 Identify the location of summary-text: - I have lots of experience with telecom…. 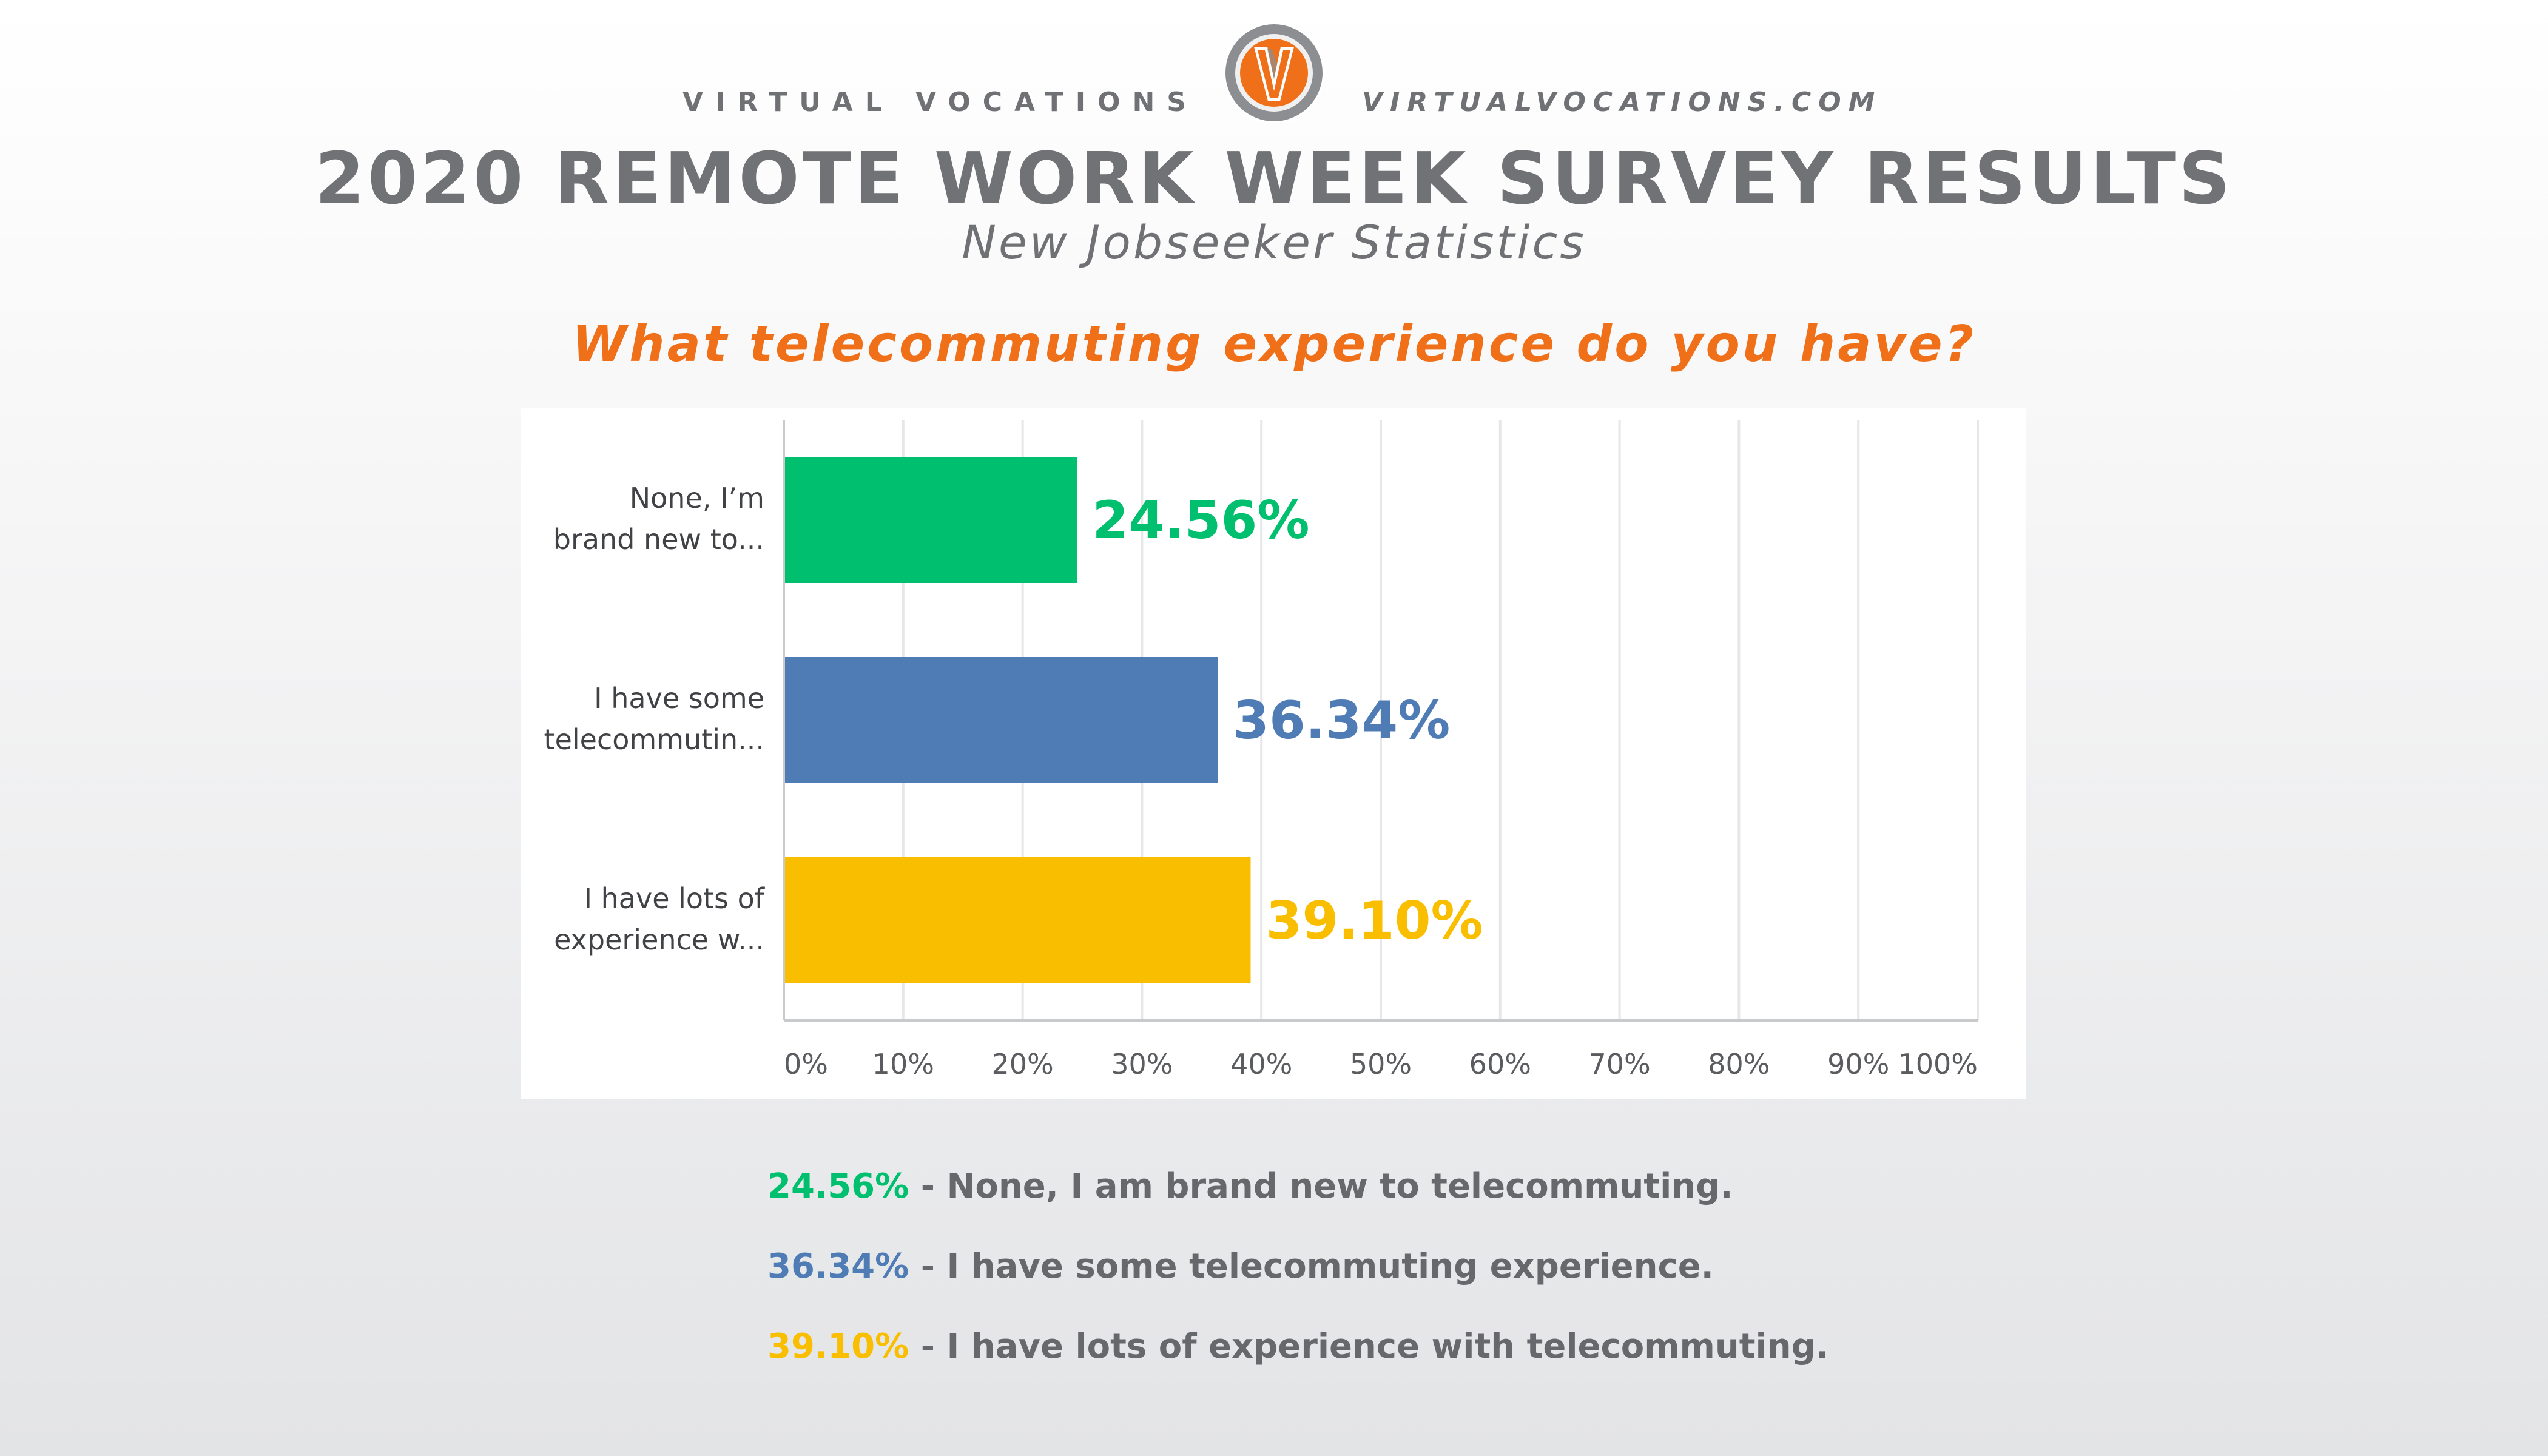
(1368, 1346).